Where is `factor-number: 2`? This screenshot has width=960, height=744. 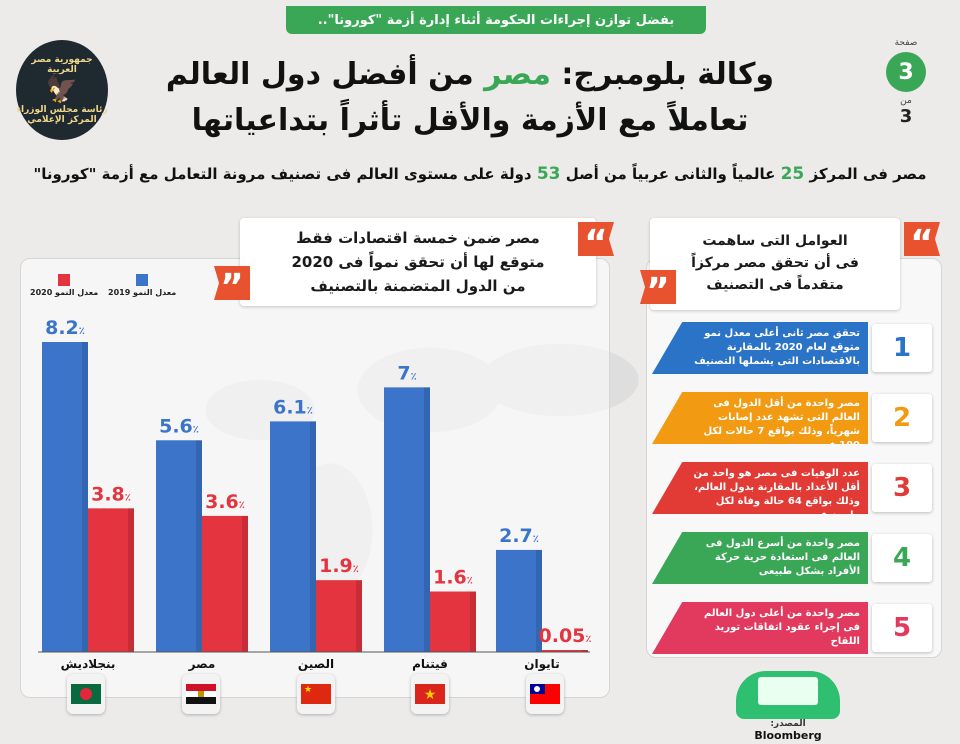 factor-number: 2 is located at coordinates (902, 418).